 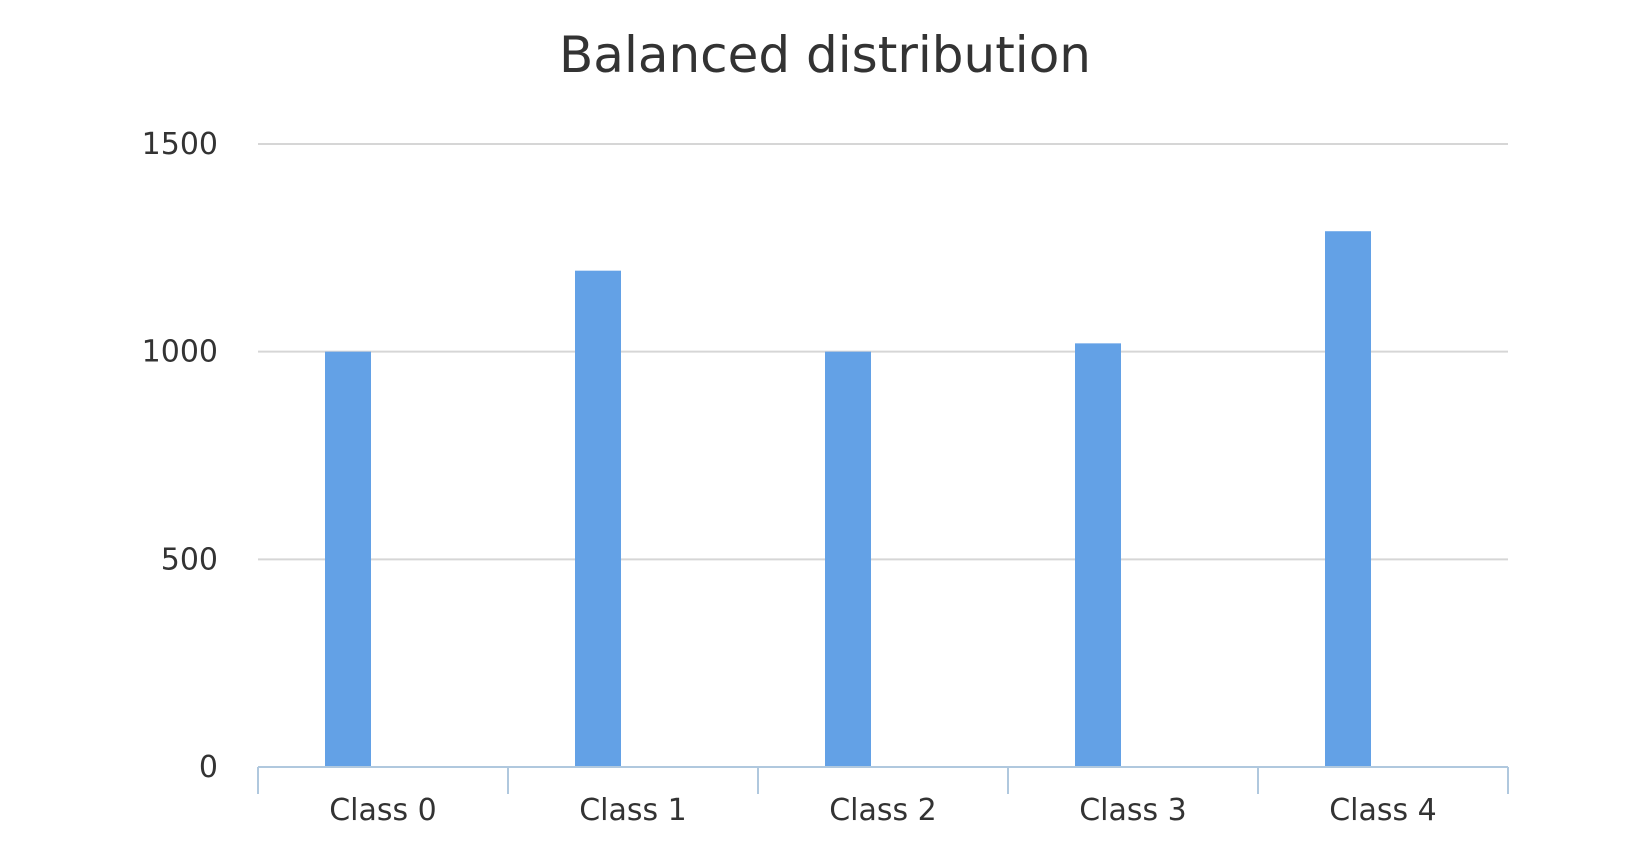 What do you see at coordinates (825, 55) in the screenshot?
I see `chart-title: Balanced distribution` at bounding box center [825, 55].